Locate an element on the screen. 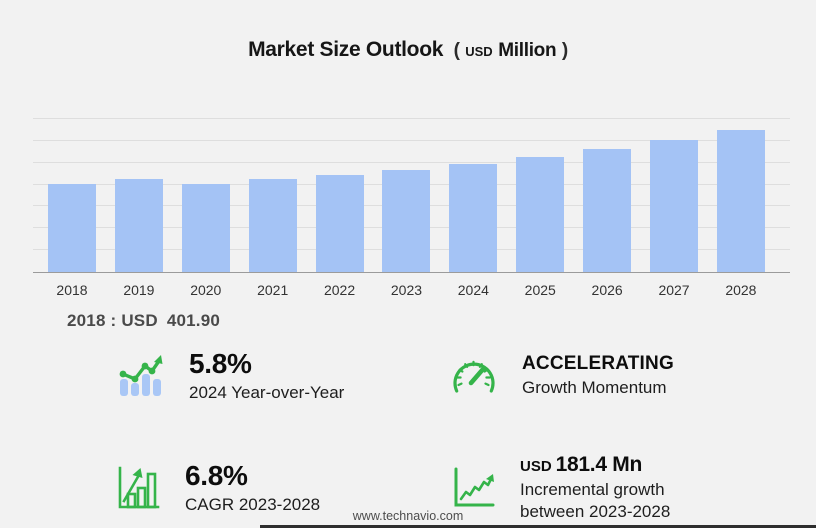 This screenshot has width=816, height=528. x-axis-label: 2028 is located at coordinates (741, 290).